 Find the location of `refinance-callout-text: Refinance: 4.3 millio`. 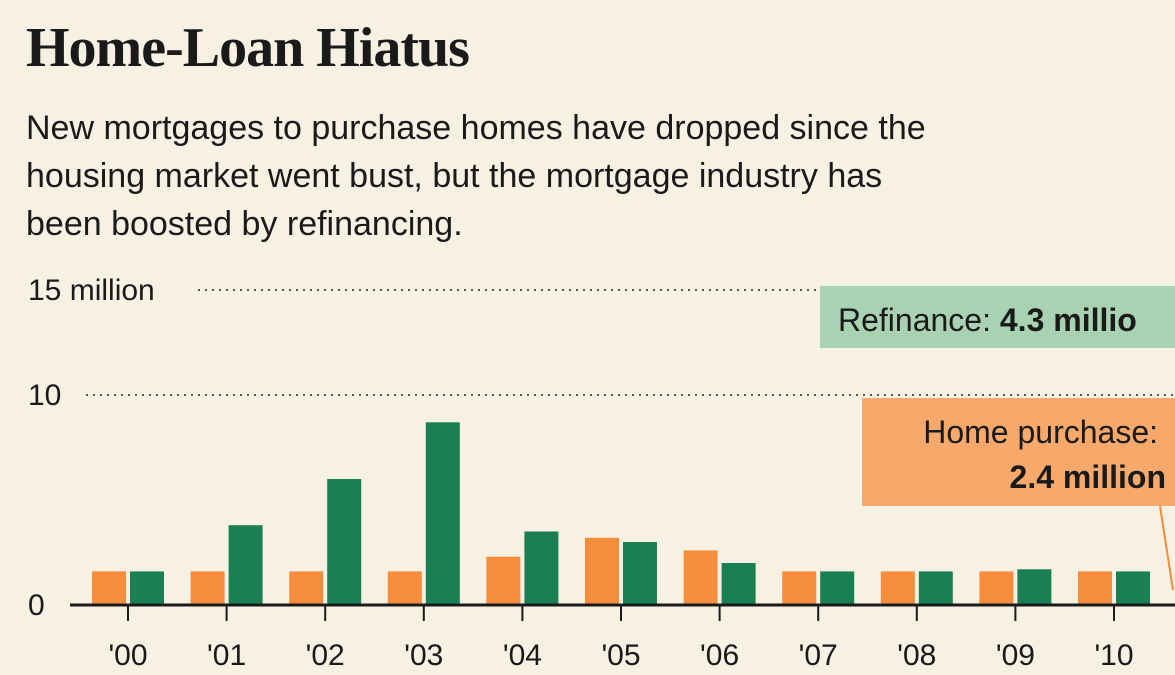

refinance-callout-text: Refinance: 4.3 millio is located at coordinates (987, 320).